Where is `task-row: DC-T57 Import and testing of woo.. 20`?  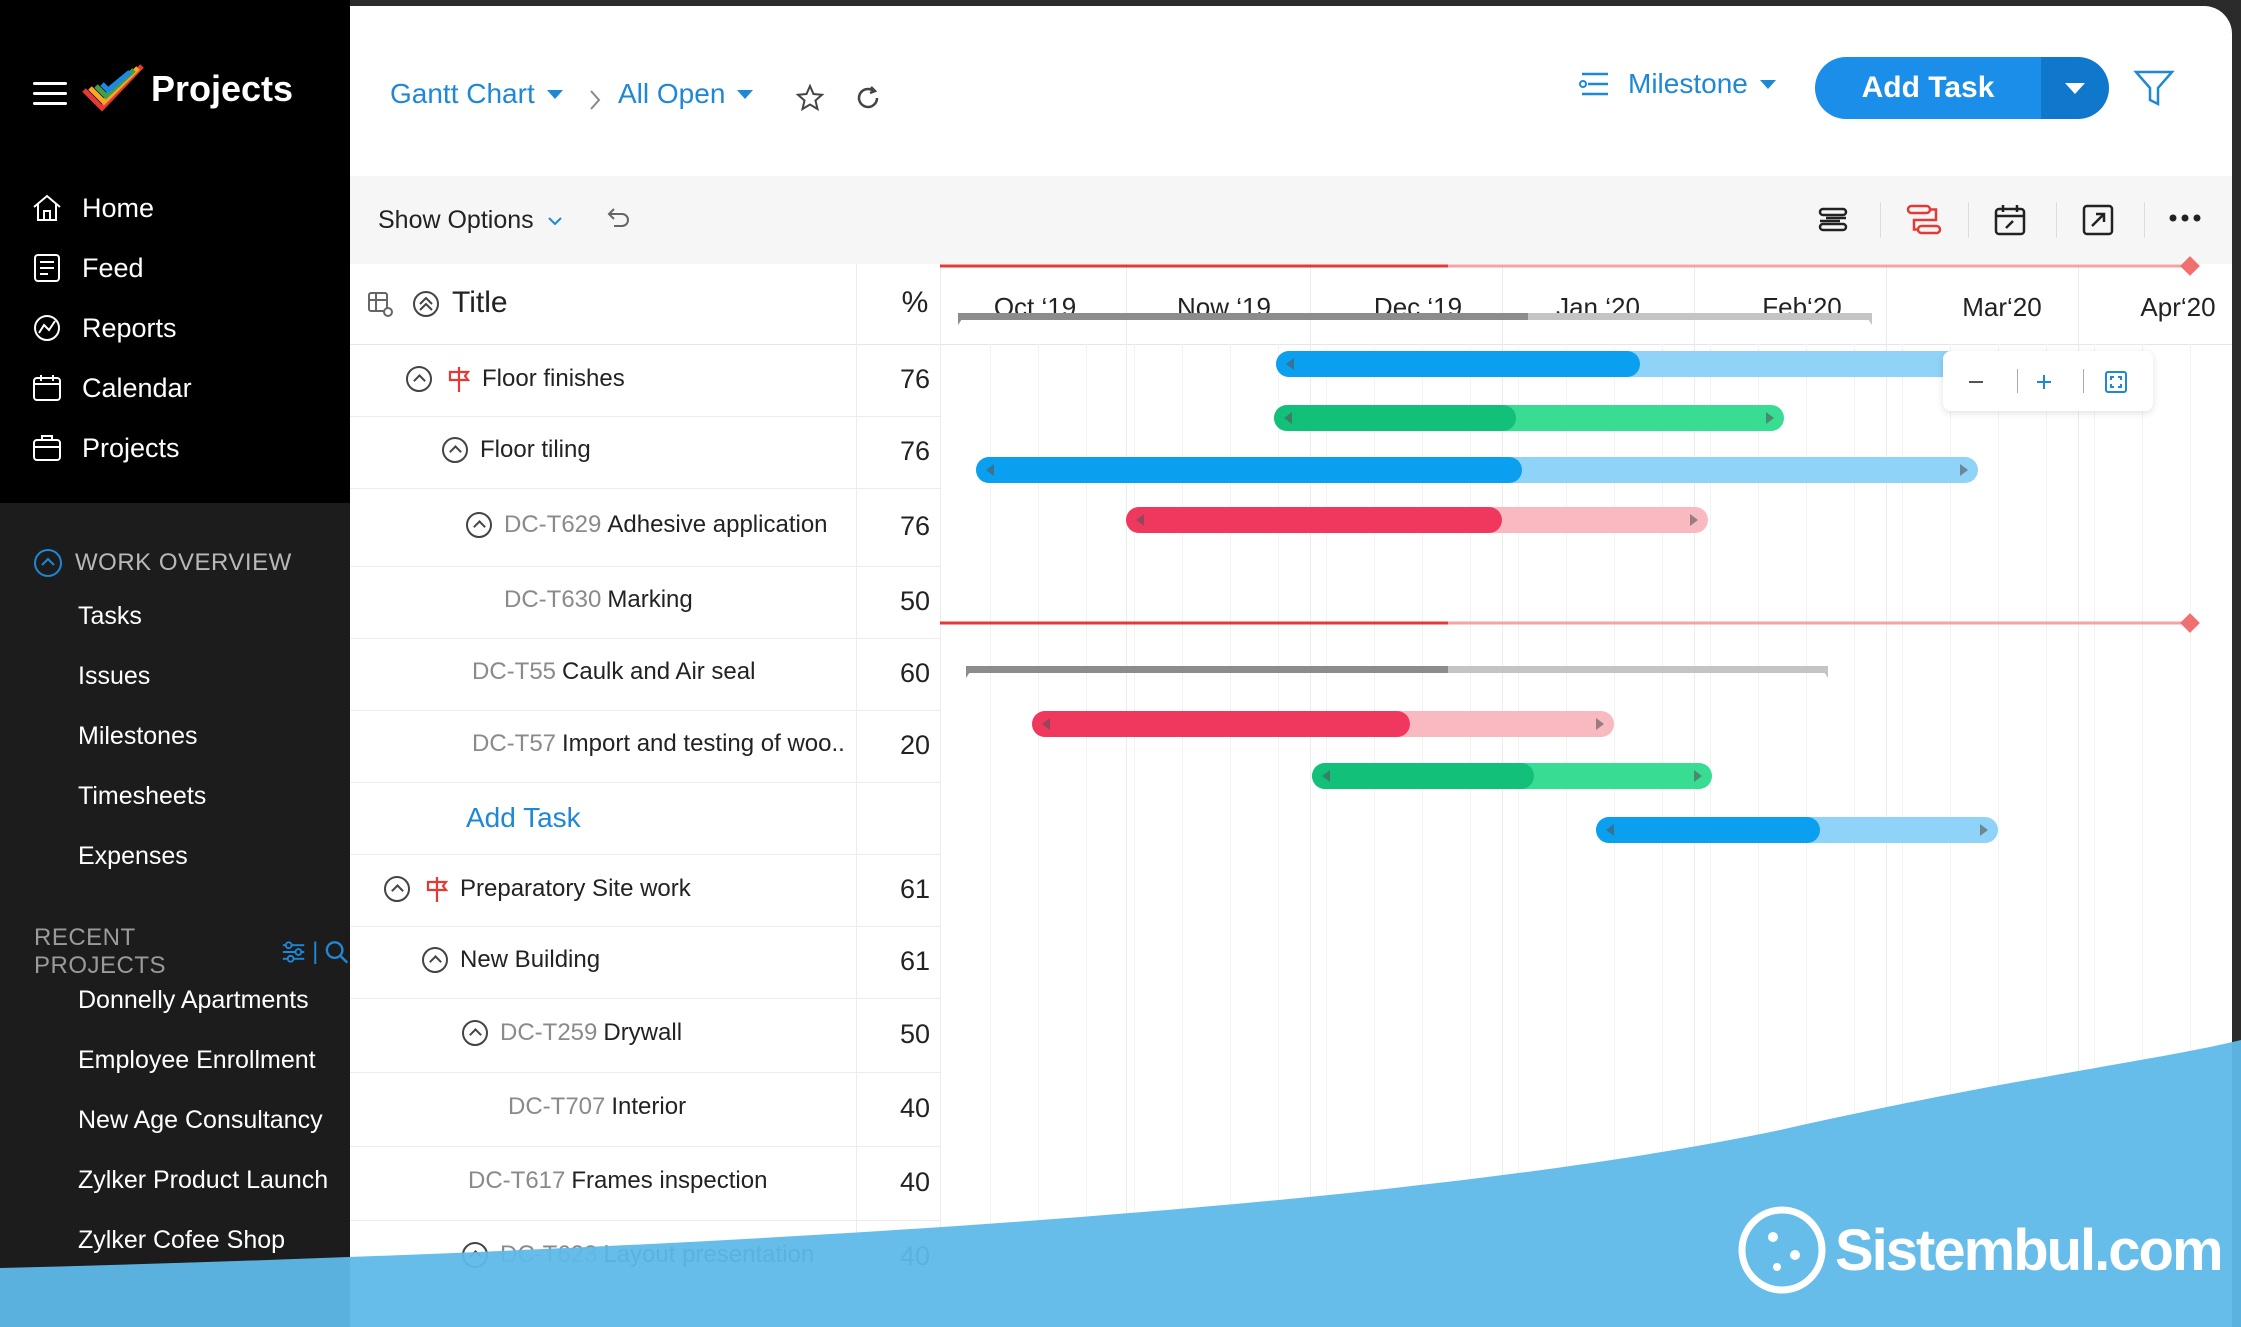
task-row: DC-T57 Import and testing of woo.. 20 is located at coordinates (645, 746).